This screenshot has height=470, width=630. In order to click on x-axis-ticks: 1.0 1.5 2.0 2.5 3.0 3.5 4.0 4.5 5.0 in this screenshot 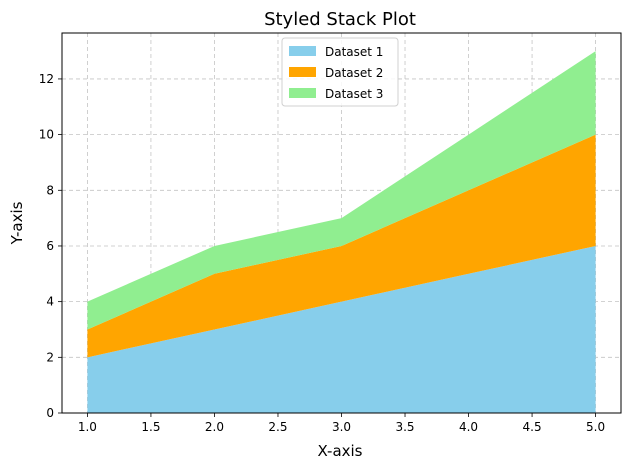, I will do `click(341, 423)`.